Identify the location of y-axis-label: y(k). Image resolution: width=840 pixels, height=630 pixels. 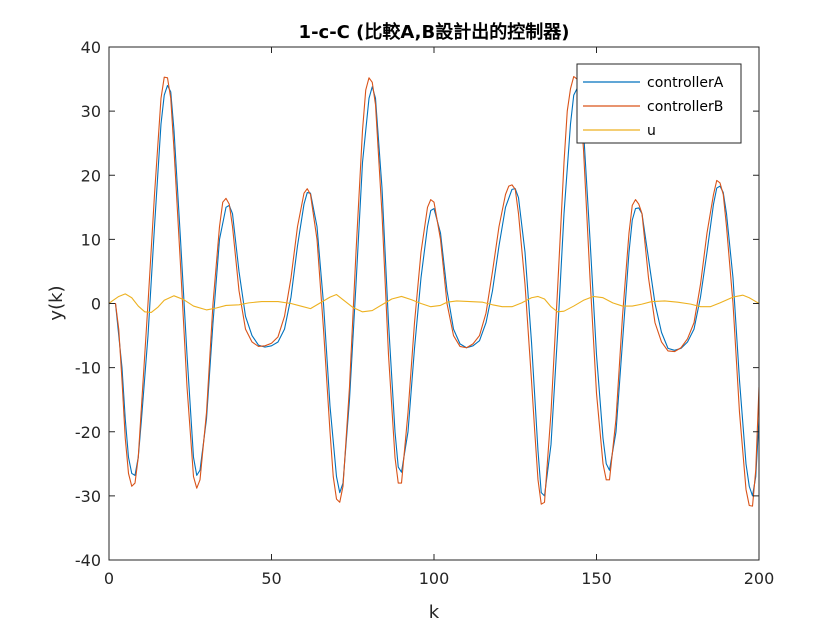
(56, 302).